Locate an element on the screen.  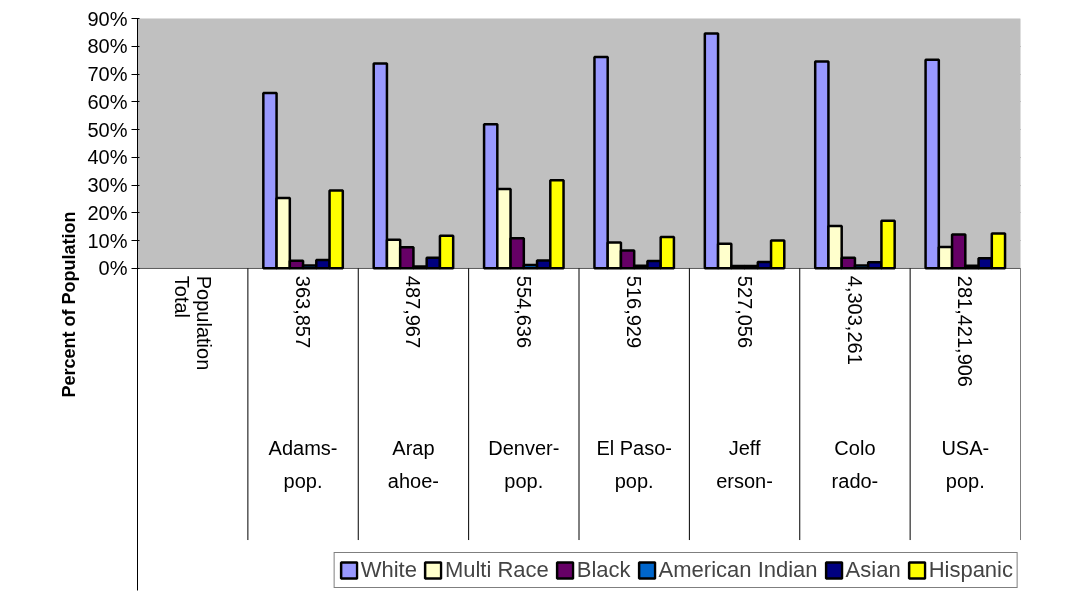
y-tick-label: 20% is located at coordinates (107, 212).